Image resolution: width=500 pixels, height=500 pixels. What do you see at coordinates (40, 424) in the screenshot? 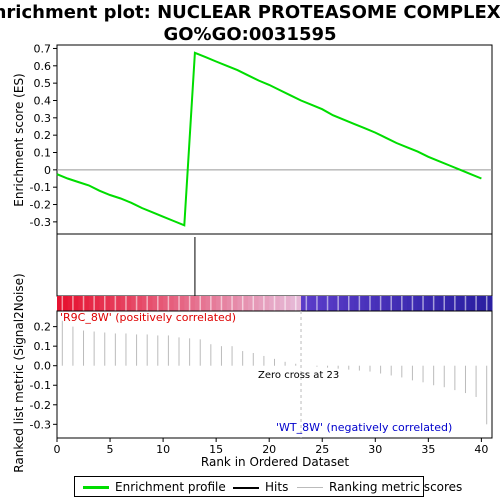
I see `metric-tick-label: -0.3` at bounding box center [40, 424].